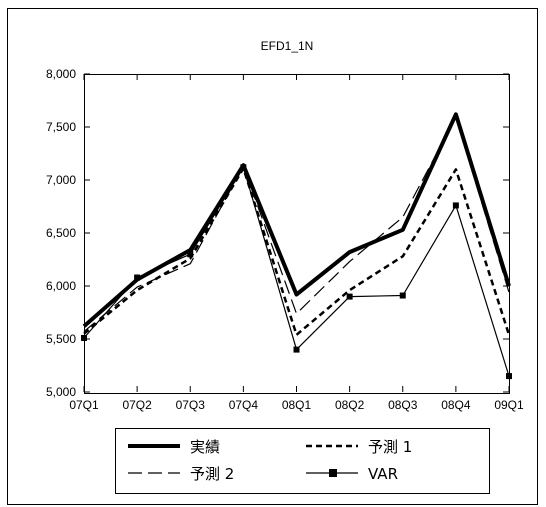  What do you see at coordinates (390, 447) in the screenshot?
I see `legend-label-1: 予測 1` at bounding box center [390, 447].